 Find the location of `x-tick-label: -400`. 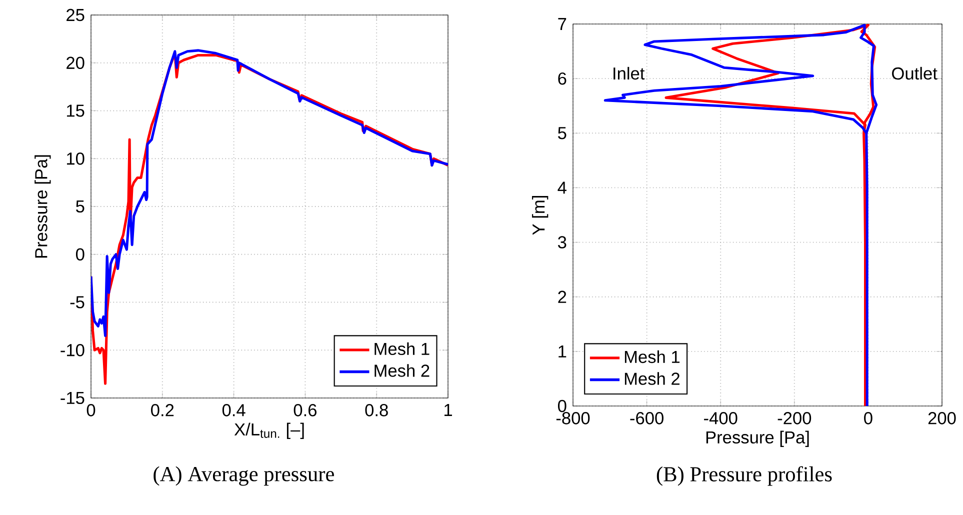

x-tick-label: -400 is located at coordinates (721, 418).